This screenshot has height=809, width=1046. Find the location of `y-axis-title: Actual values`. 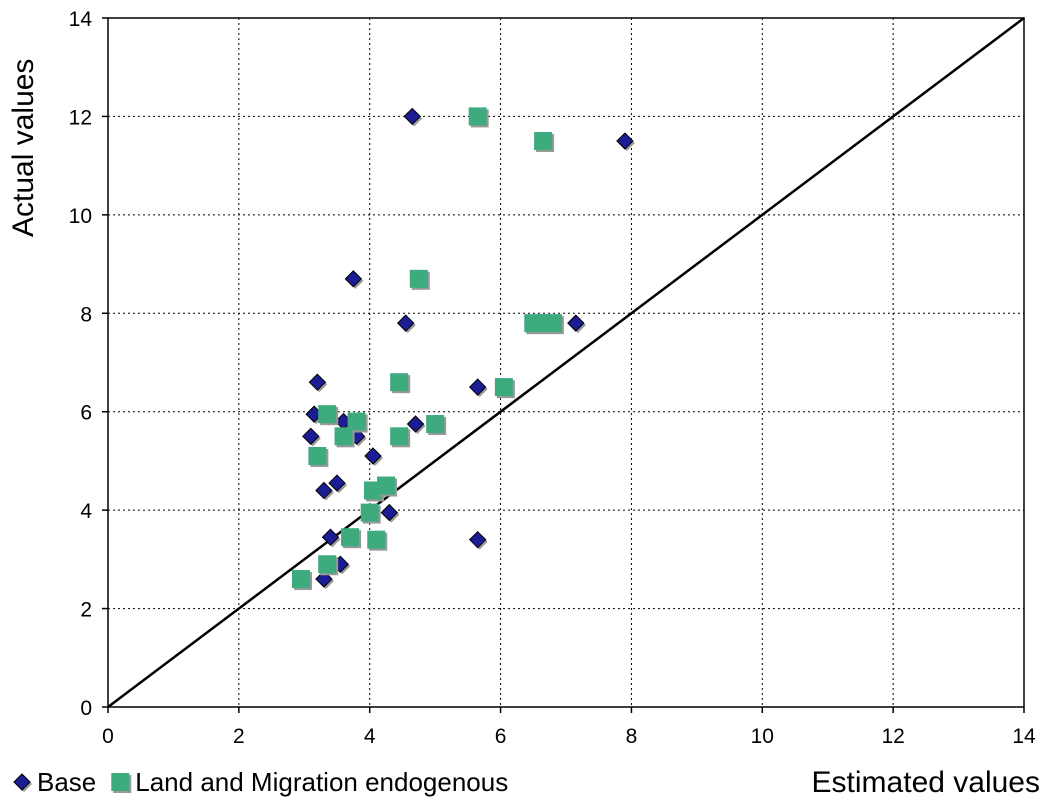

y-axis-title: Actual values is located at coordinates (23, 148).